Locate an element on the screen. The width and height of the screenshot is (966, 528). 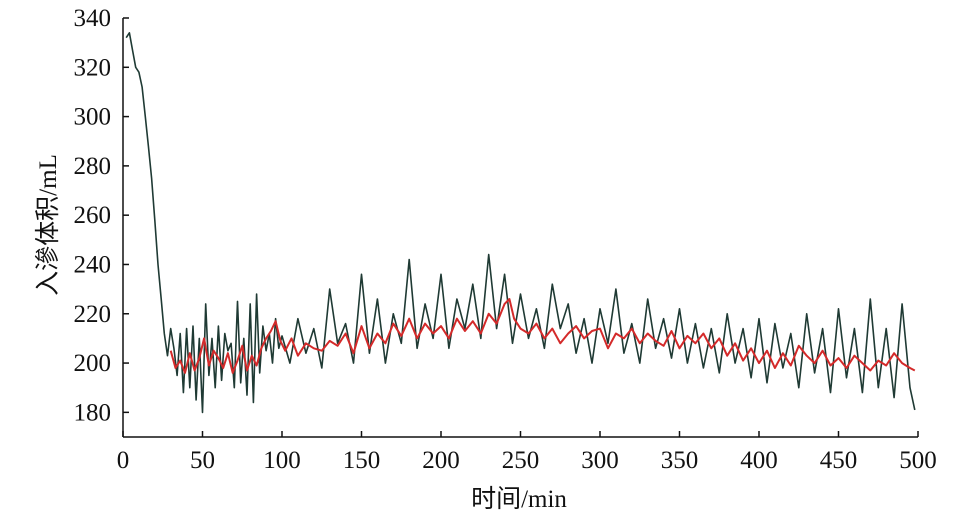
y-tick-label-280: 280 is located at coordinates (93, 166).